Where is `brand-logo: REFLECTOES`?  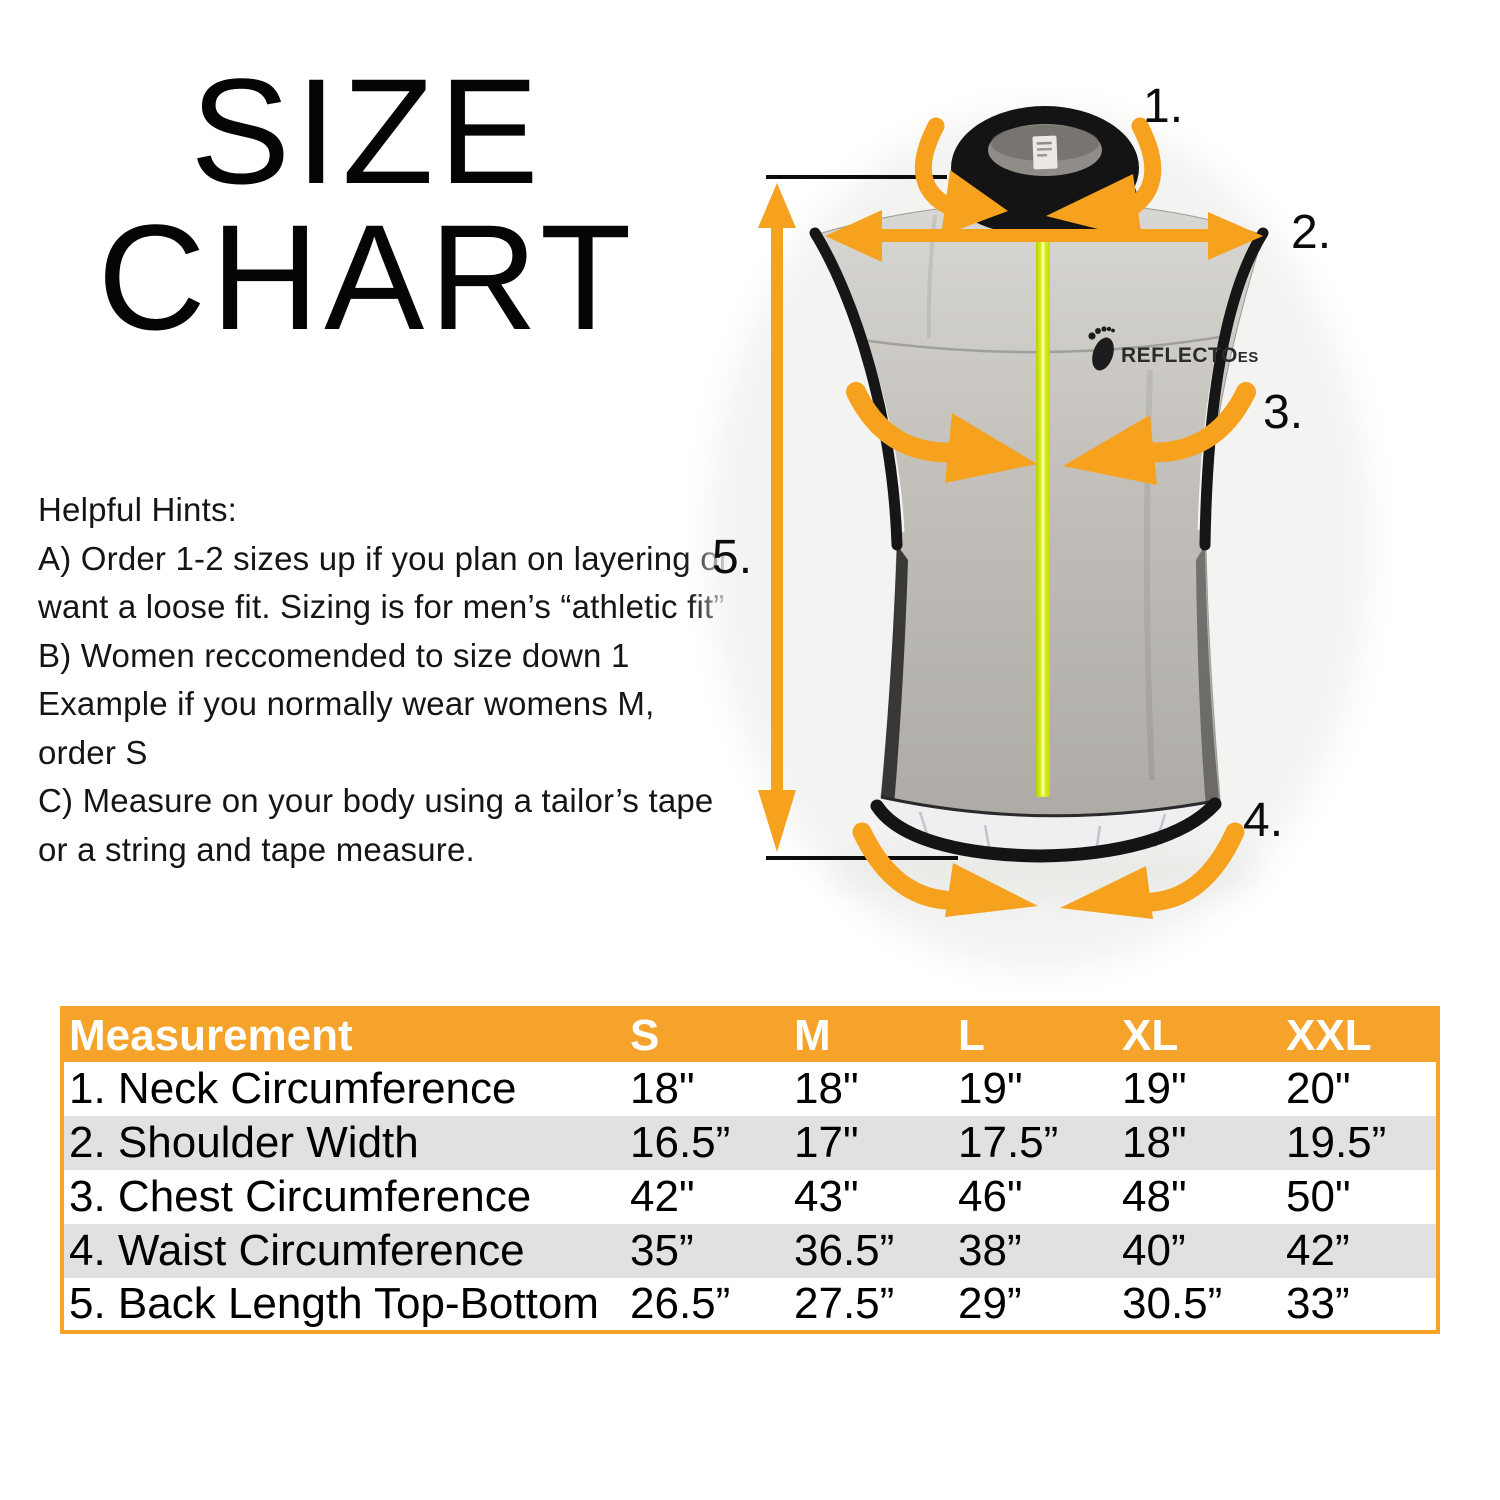
brand-logo: REFLECTOES is located at coordinates (1173, 348).